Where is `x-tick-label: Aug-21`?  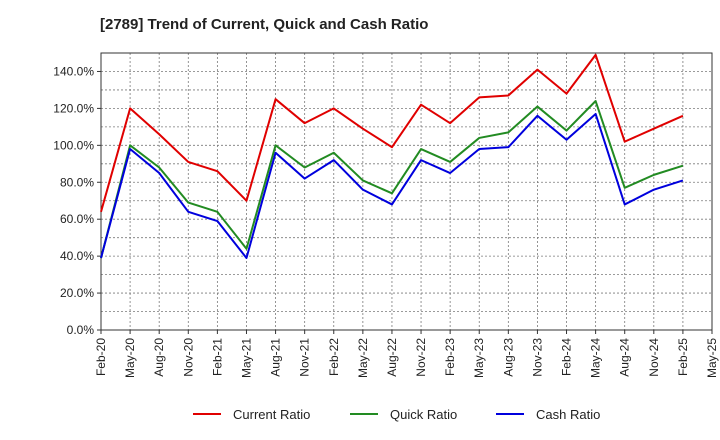 x-tick-label: Aug-21 is located at coordinates (276, 357).